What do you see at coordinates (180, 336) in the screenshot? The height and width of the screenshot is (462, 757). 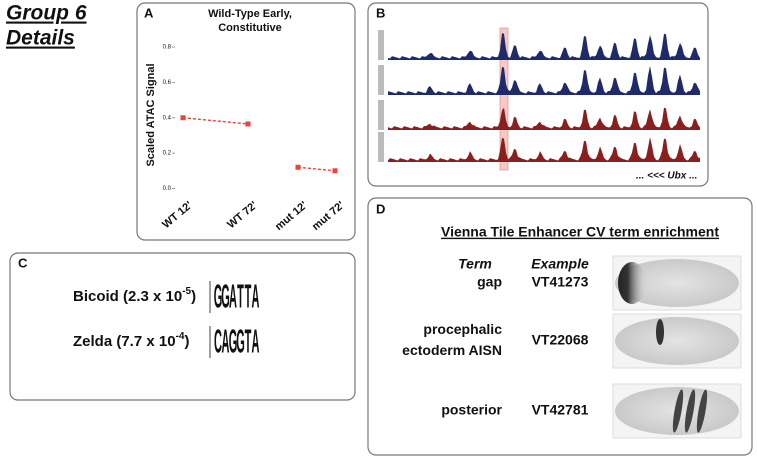 I see `exponent: -4` at bounding box center [180, 336].